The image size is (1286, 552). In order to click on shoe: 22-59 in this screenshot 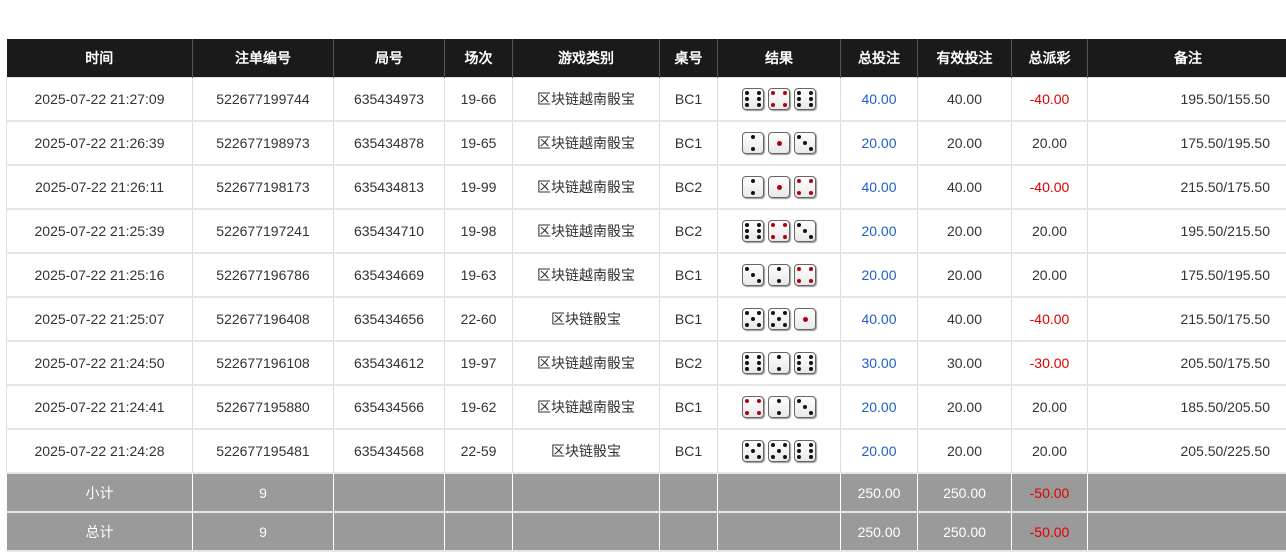, I will do `click(479, 451)`.